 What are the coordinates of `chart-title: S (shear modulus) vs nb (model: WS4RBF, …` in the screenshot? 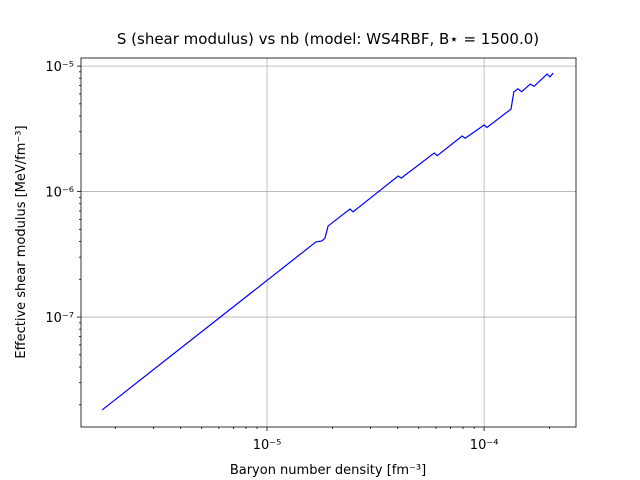 It's located at (328, 39).